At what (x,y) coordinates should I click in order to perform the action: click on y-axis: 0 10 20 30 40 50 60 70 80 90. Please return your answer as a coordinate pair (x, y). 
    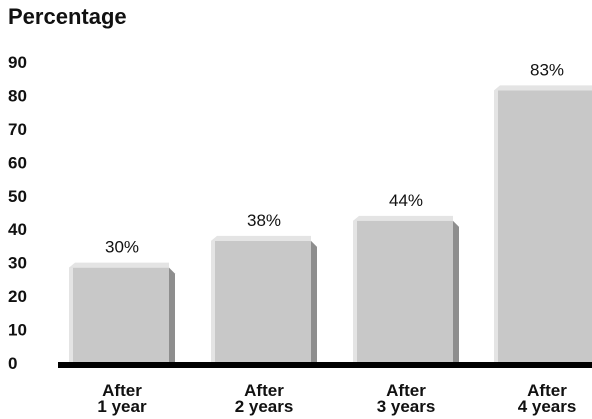
    Looking at the image, I should click on (17, 213).